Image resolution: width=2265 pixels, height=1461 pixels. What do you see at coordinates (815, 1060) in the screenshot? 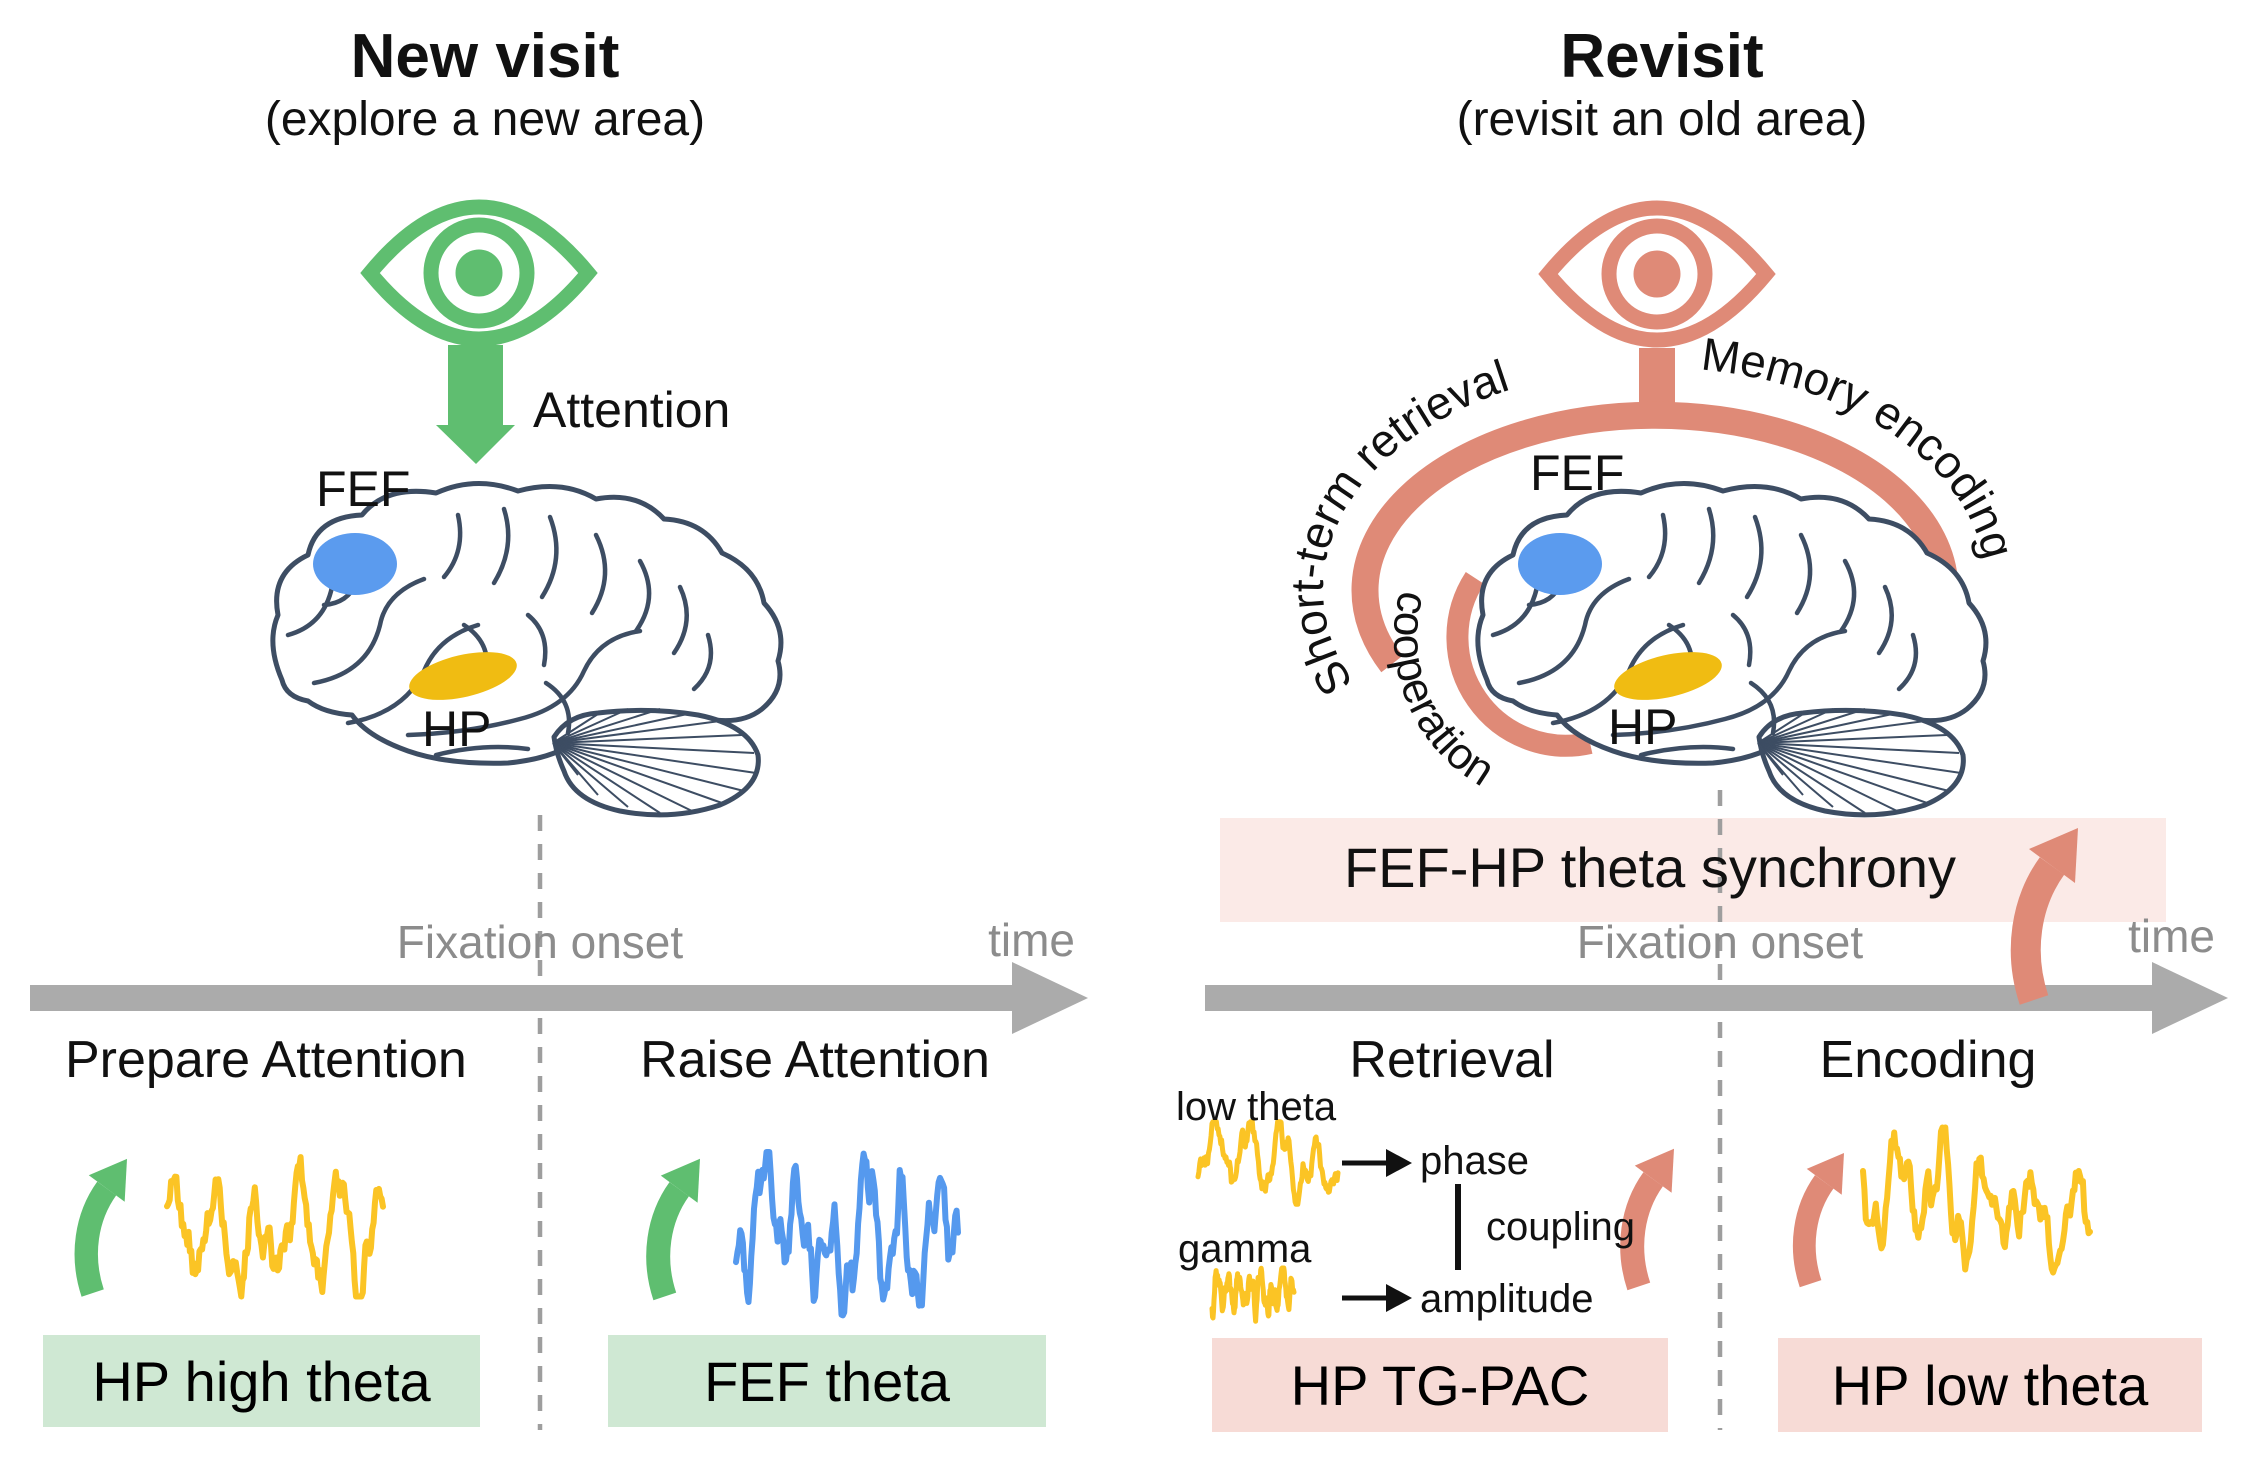
I see `raise-attention-label: Raise Attention` at bounding box center [815, 1060].